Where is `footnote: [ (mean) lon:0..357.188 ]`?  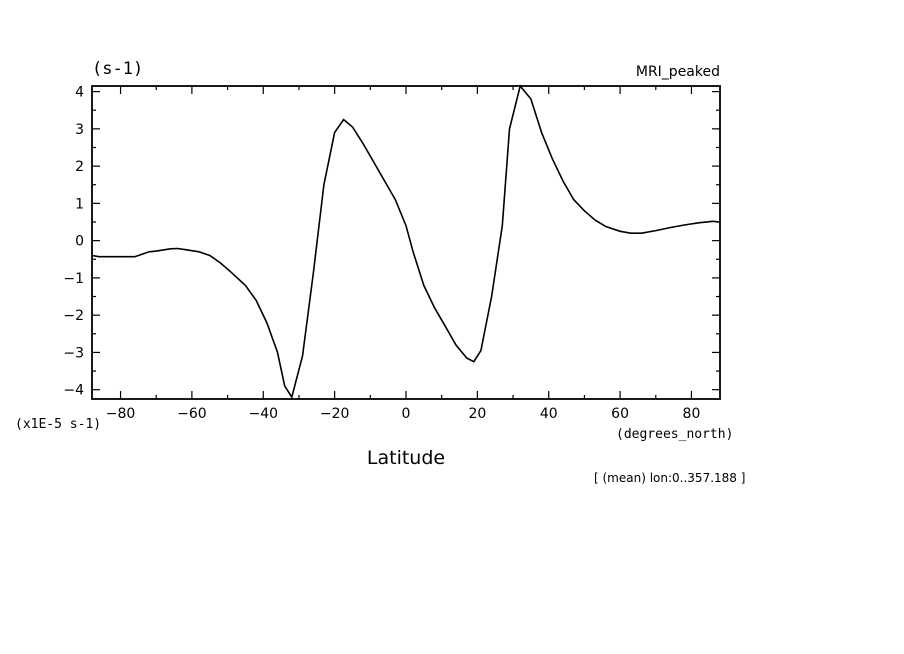 footnote: [ (mean) lon:0..357.188 ] is located at coordinates (669, 478).